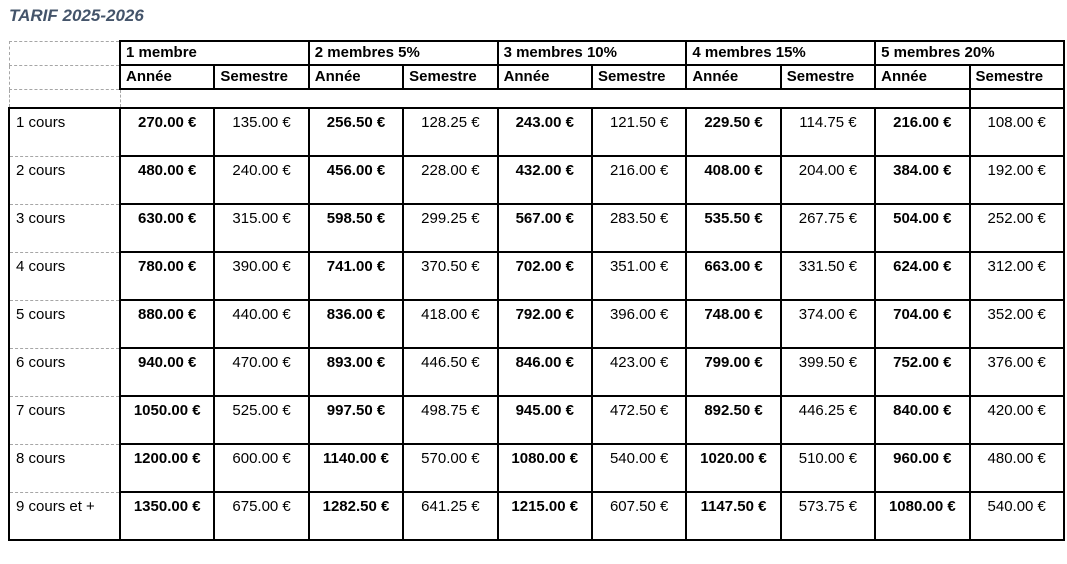 This screenshot has height=564, width=1067. Describe the element at coordinates (1016, 372) in the screenshot. I see `price-cell: 376.00 €` at that location.